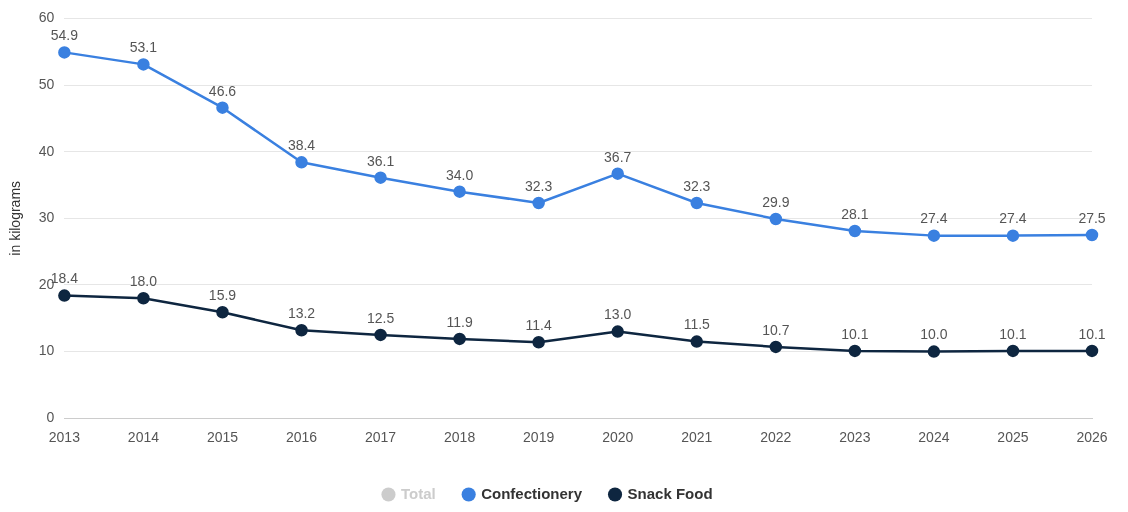  What do you see at coordinates (618, 437) in the screenshot?
I see `x-tick-label: 2020` at bounding box center [618, 437].